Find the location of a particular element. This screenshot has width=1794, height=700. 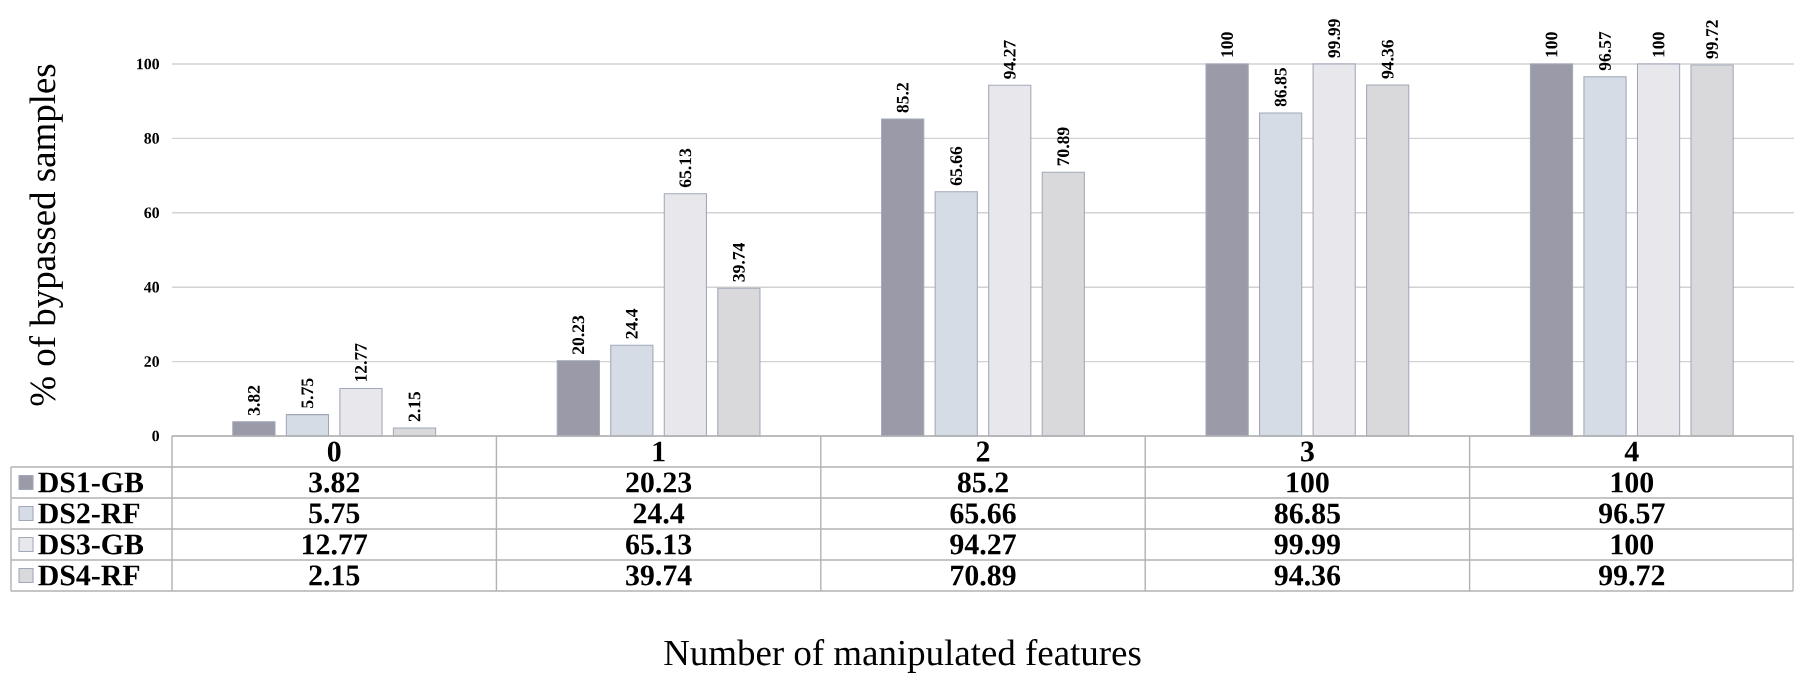

text: 3.82 is located at coordinates (334, 482).